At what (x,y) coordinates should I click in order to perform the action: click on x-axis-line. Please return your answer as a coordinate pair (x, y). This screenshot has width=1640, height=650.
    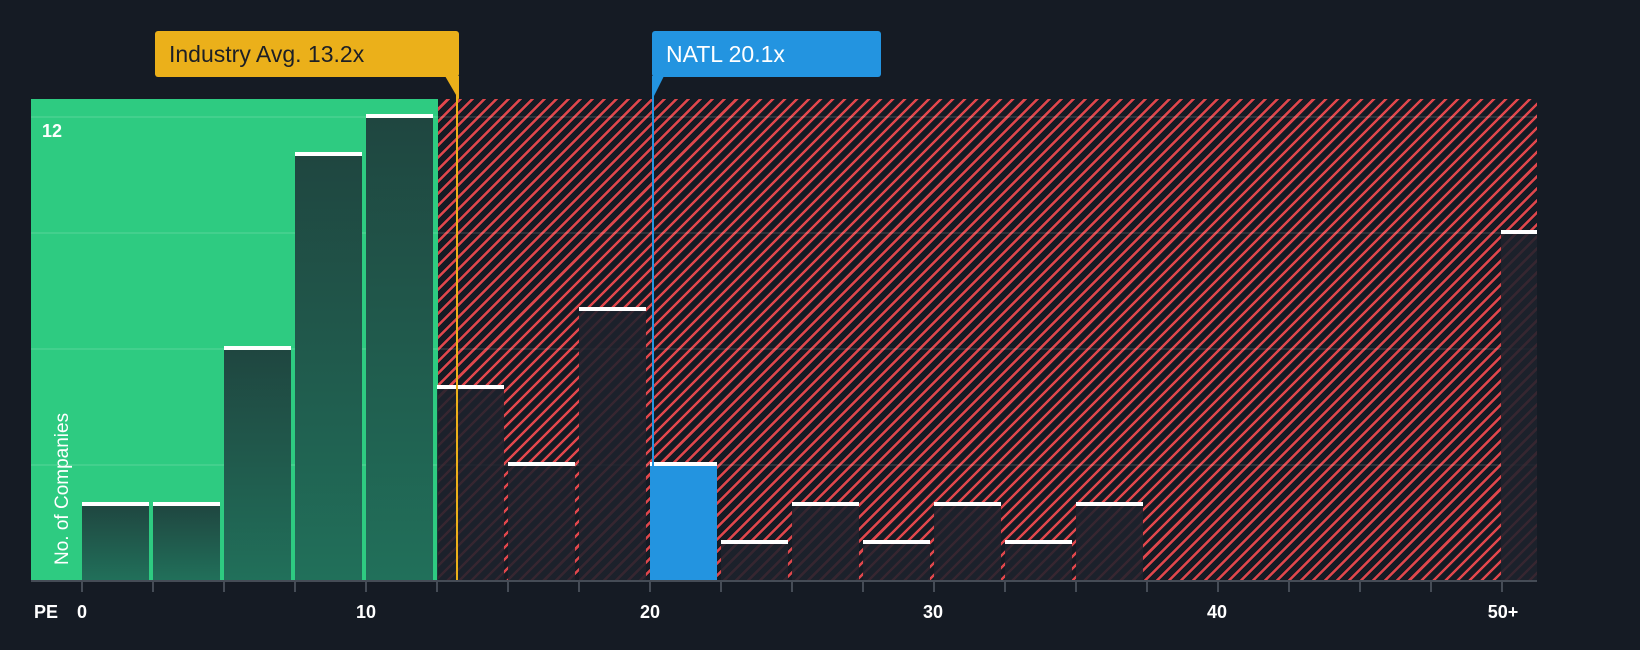
    Looking at the image, I should click on (784, 581).